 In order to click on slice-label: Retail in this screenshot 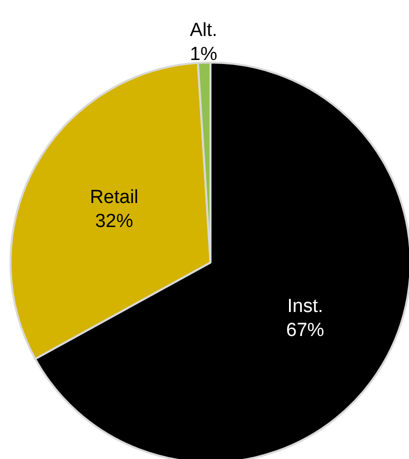, I will do `click(114, 197)`.